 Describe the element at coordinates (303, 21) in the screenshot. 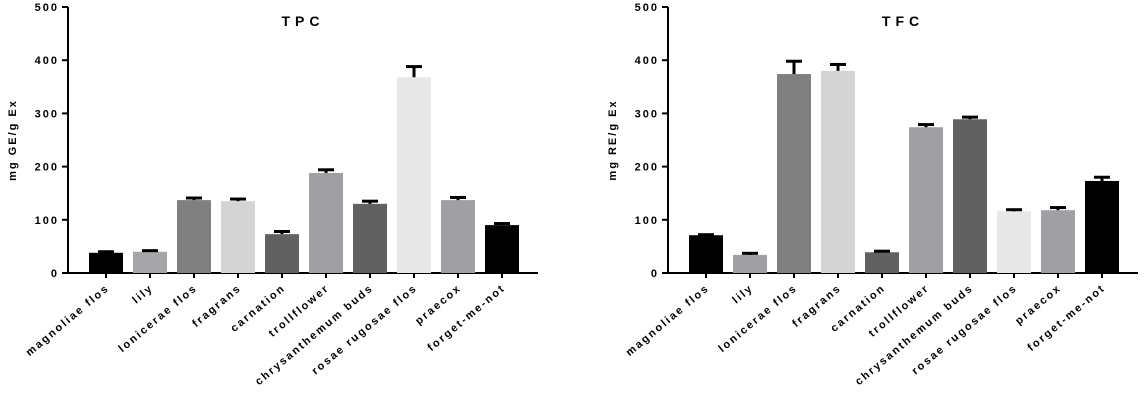

I see `chart-title: TPC` at that location.